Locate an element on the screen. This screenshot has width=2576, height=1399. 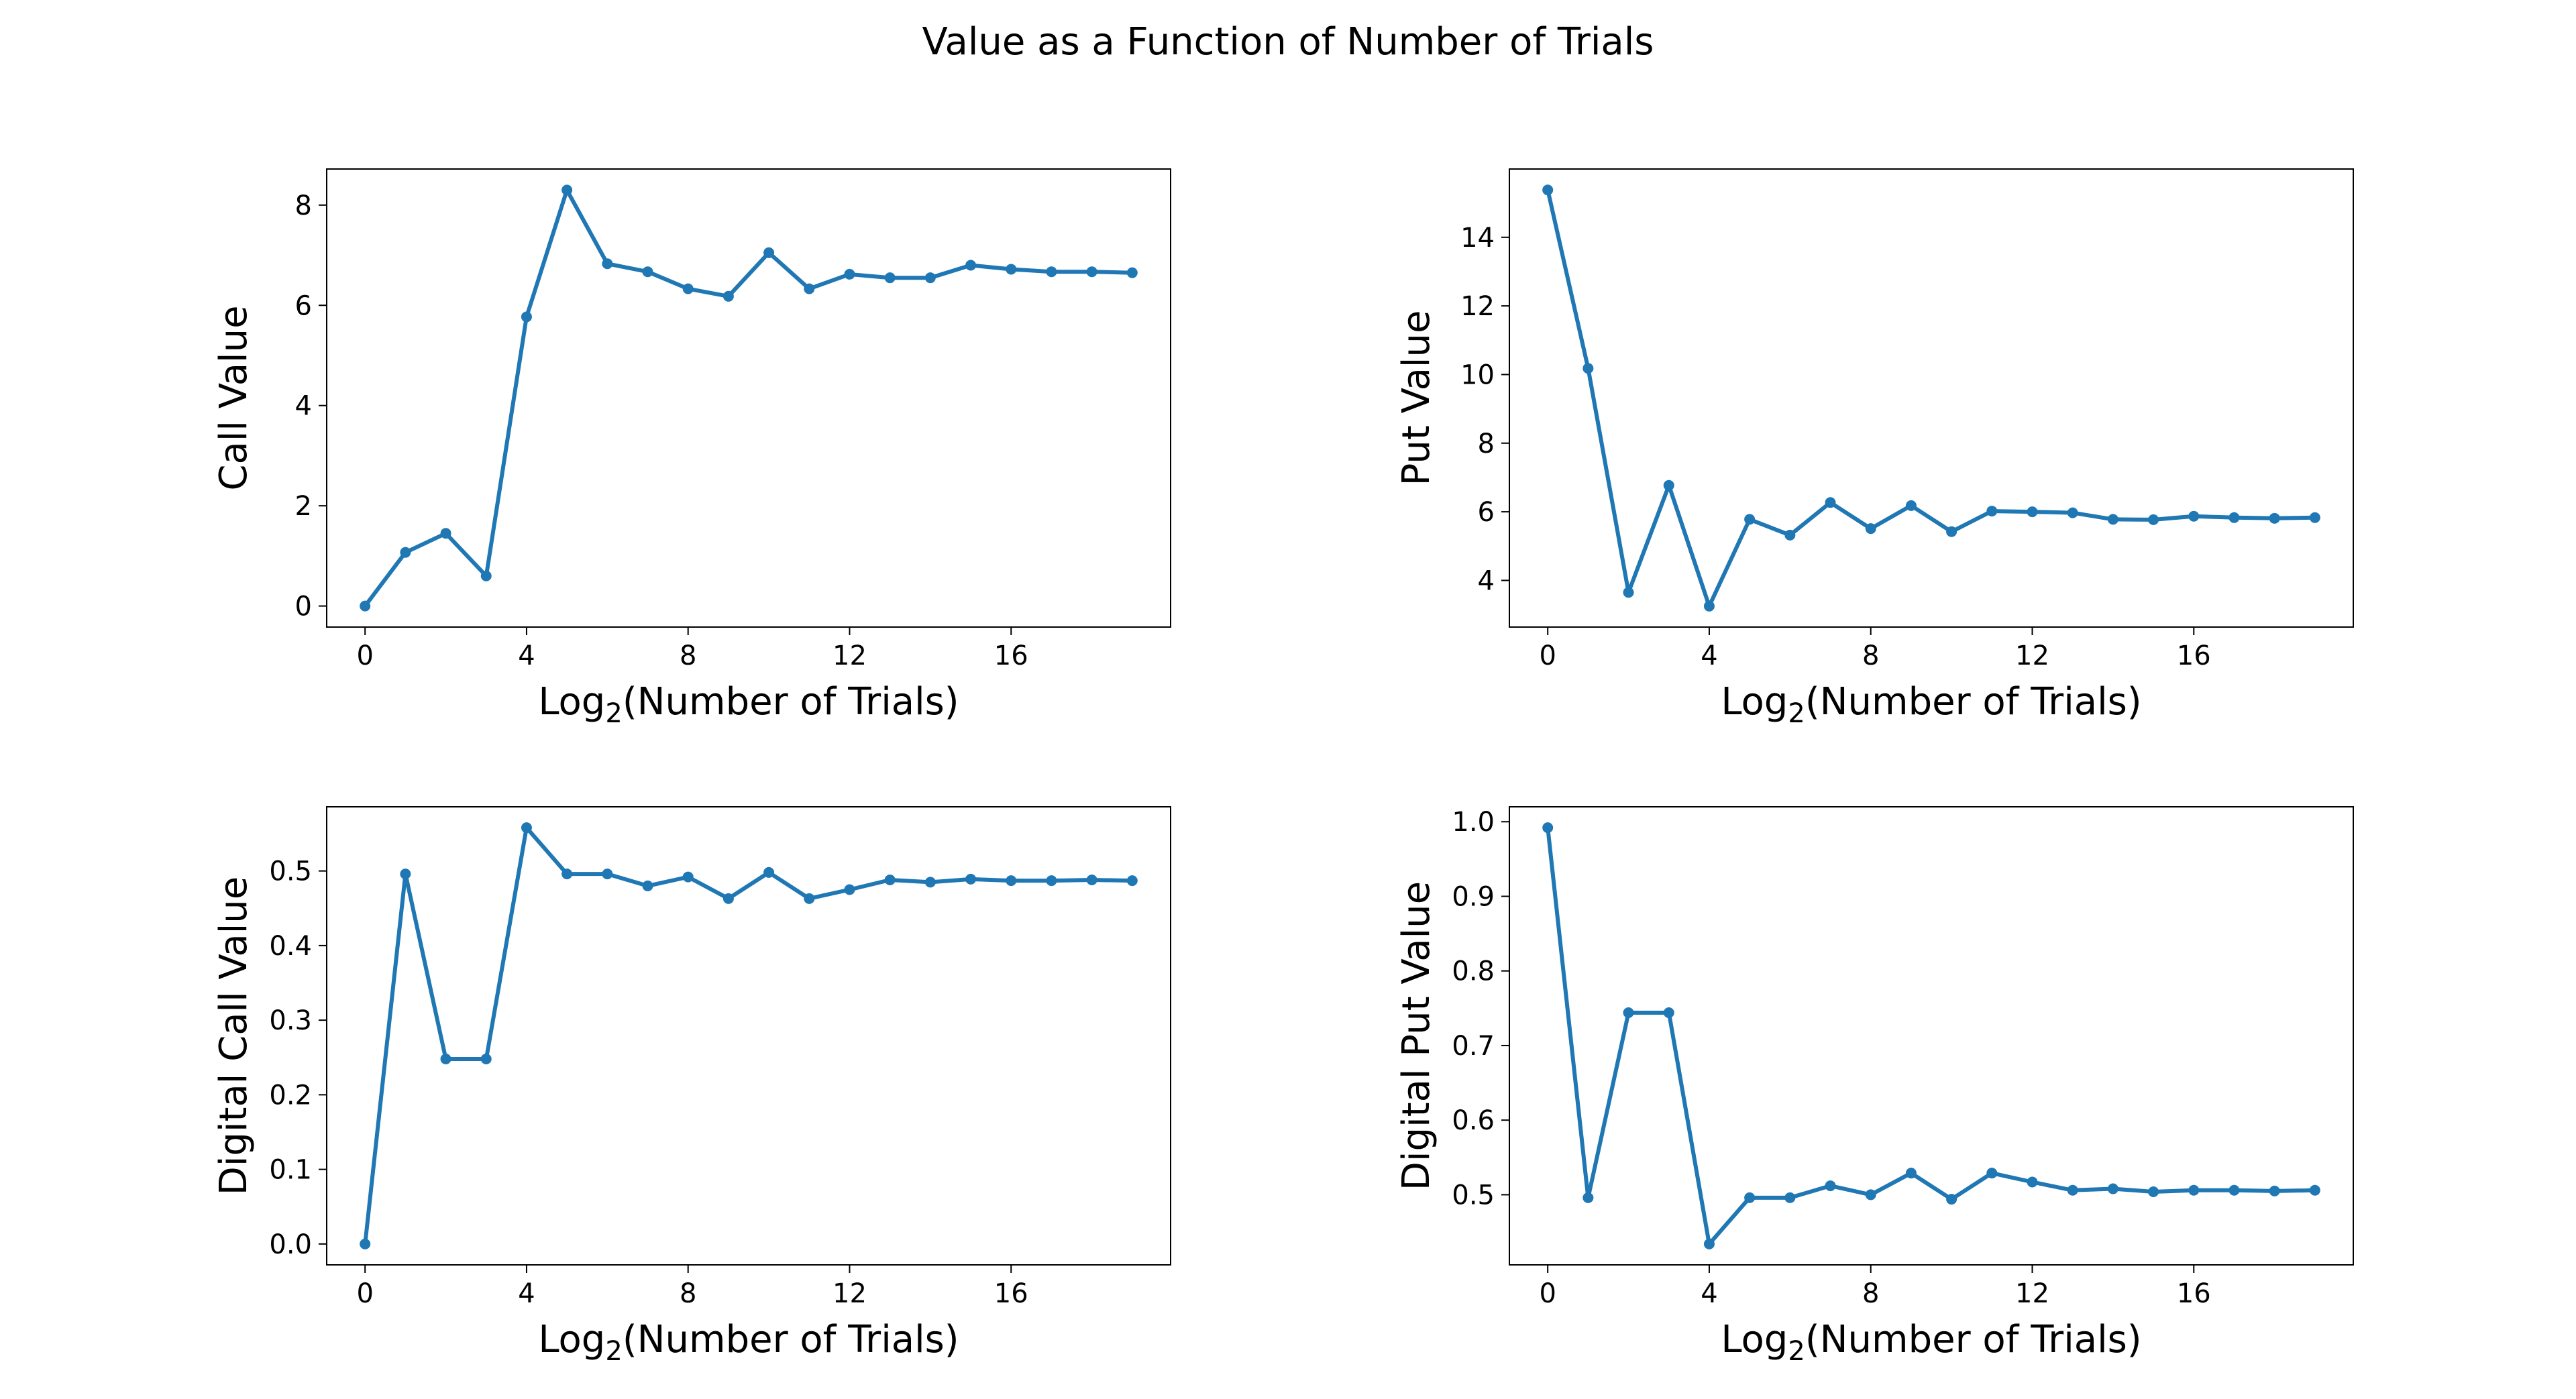
digital-call-x-axis-label: Log2(Number of Trials) is located at coordinates (748, 1342).